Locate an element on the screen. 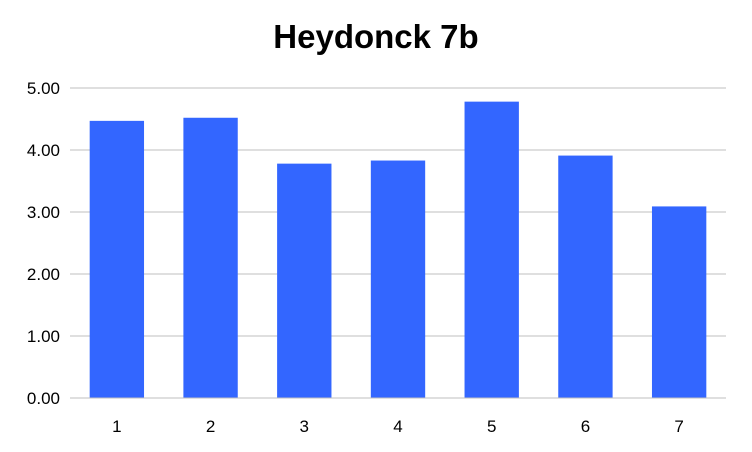 Image resolution: width=752 pixels, height=452 pixels. y-tick-label: 5.00 is located at coordinates (43, 88).